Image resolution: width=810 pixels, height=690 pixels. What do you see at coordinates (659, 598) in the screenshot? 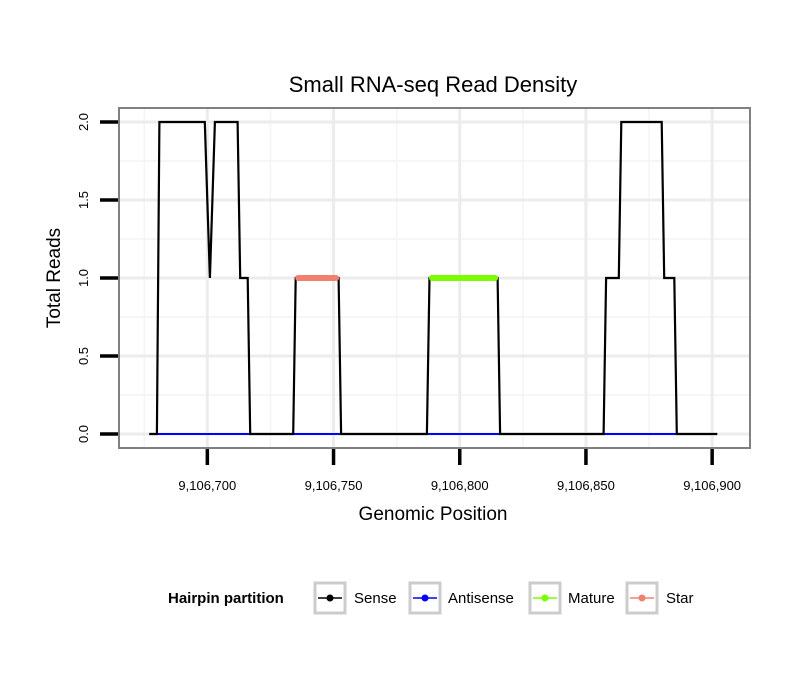
I see `legend-item-star: Star` at bounding box center [659, 598].